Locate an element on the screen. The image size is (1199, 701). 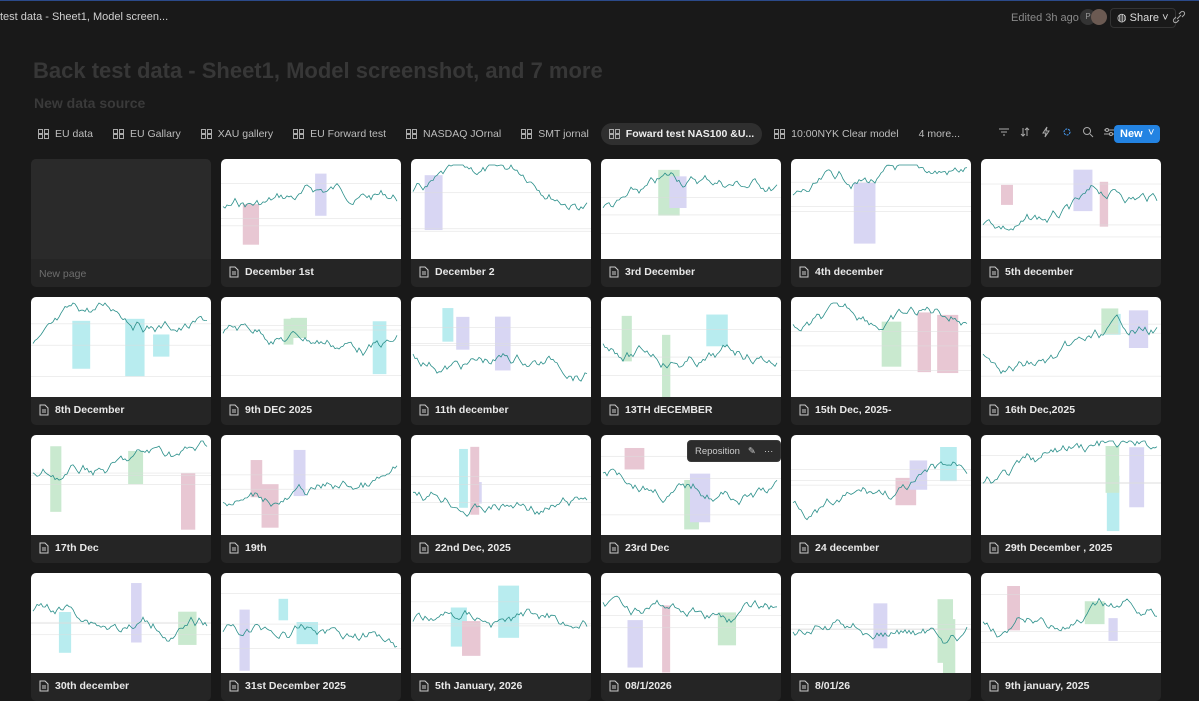
view-tab: EU data is located at coordinates (65, 134).